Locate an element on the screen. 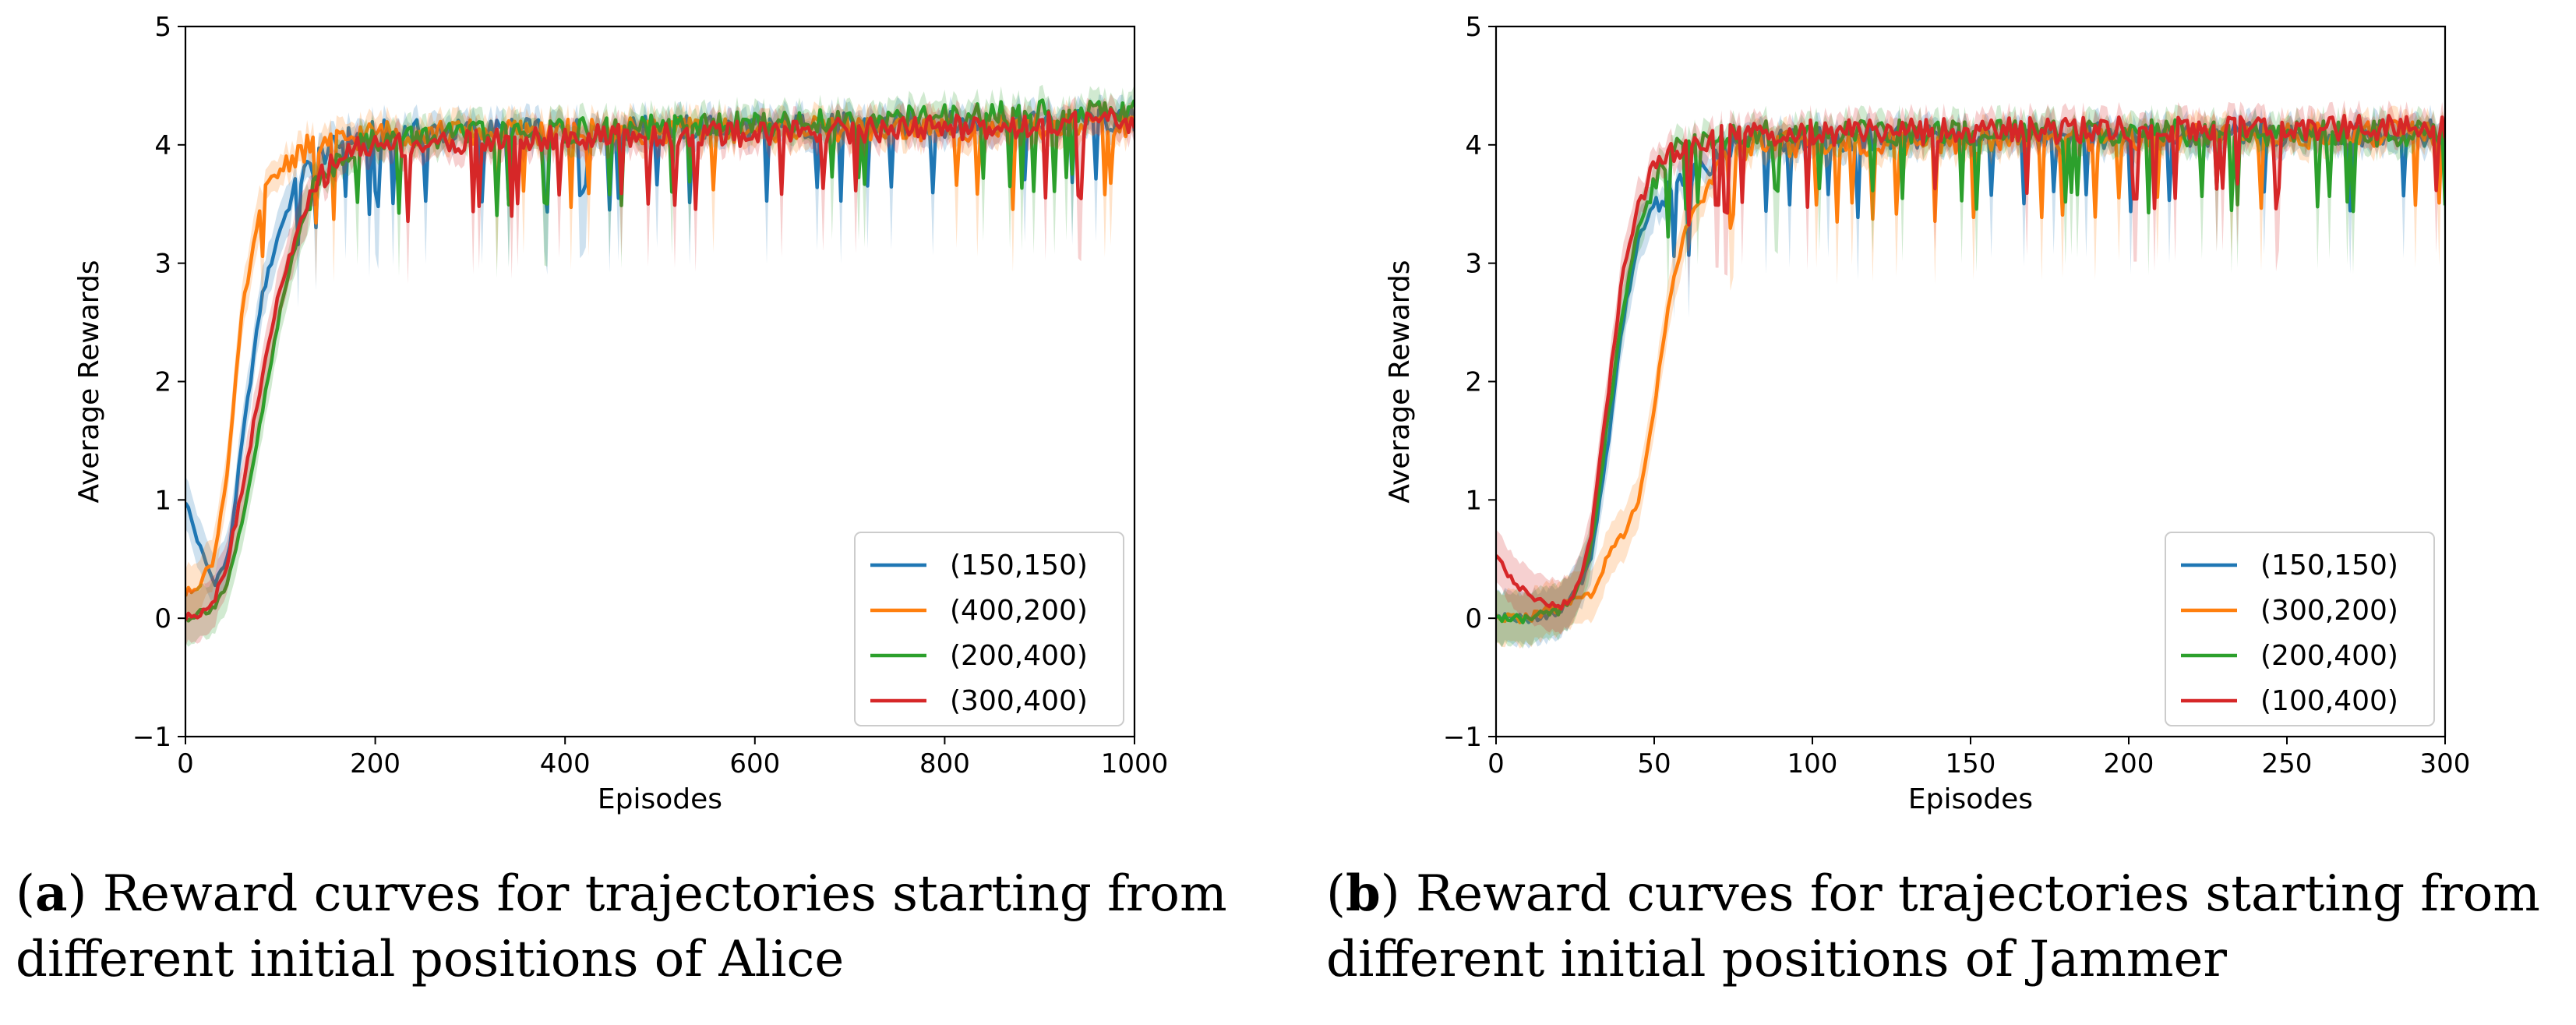 The height and width of the screenshot is (1025, 2576). legend-label: (400,200) is located at coordinates (1019, 611).